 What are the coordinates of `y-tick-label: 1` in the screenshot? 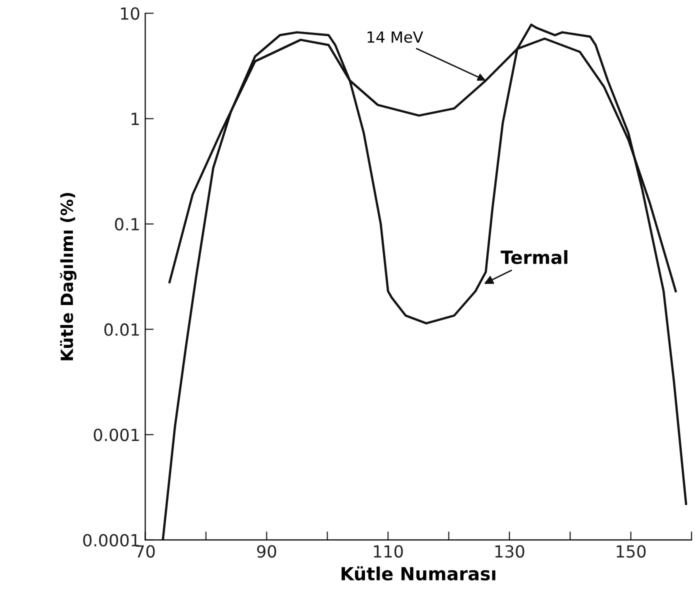 It's located at (135, 118).